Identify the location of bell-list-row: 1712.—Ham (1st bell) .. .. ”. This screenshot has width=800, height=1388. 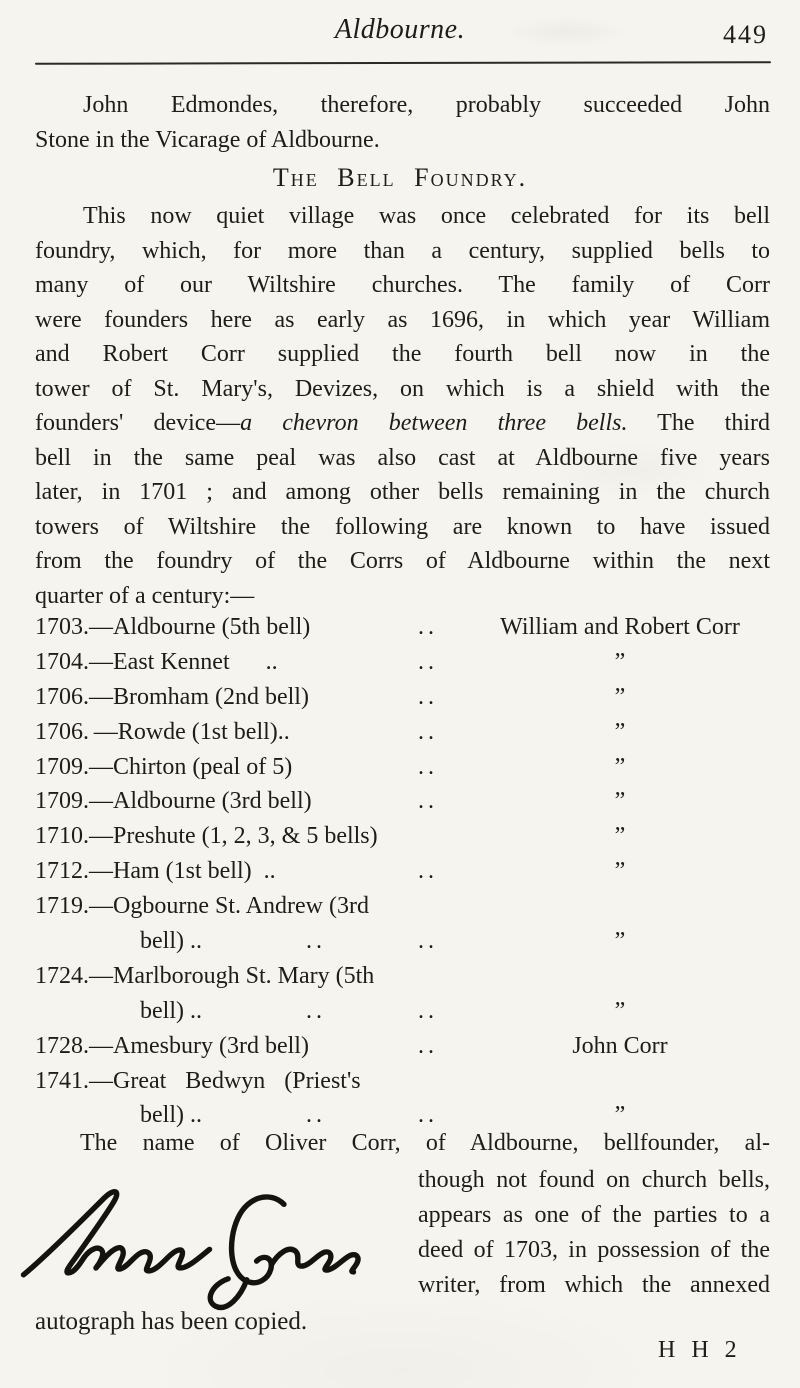
(402, 871).